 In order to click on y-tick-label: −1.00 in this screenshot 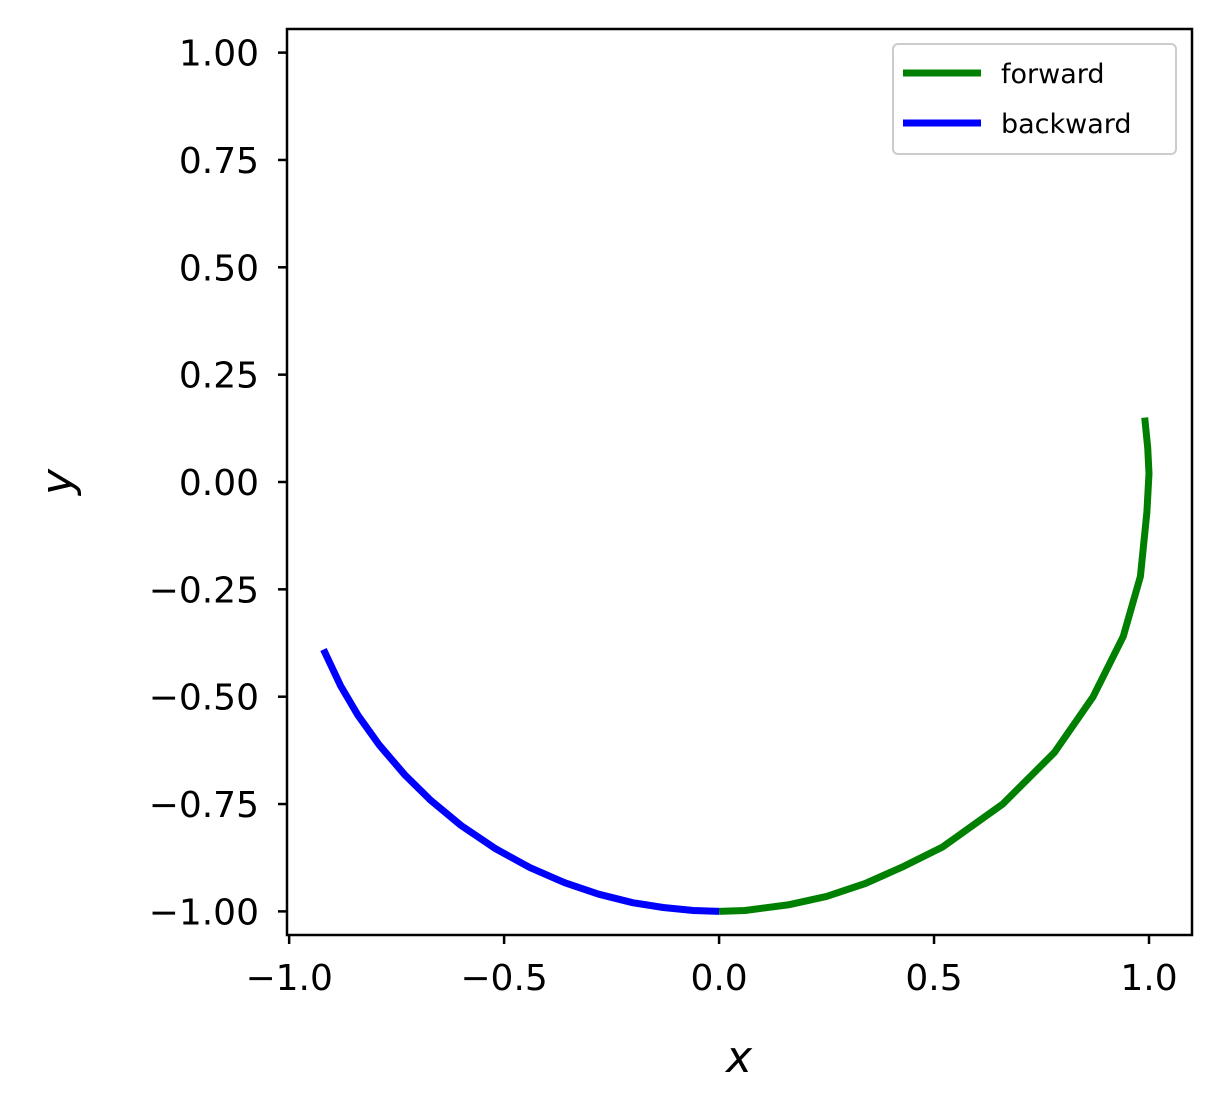, I will do `click(204, 912)`.